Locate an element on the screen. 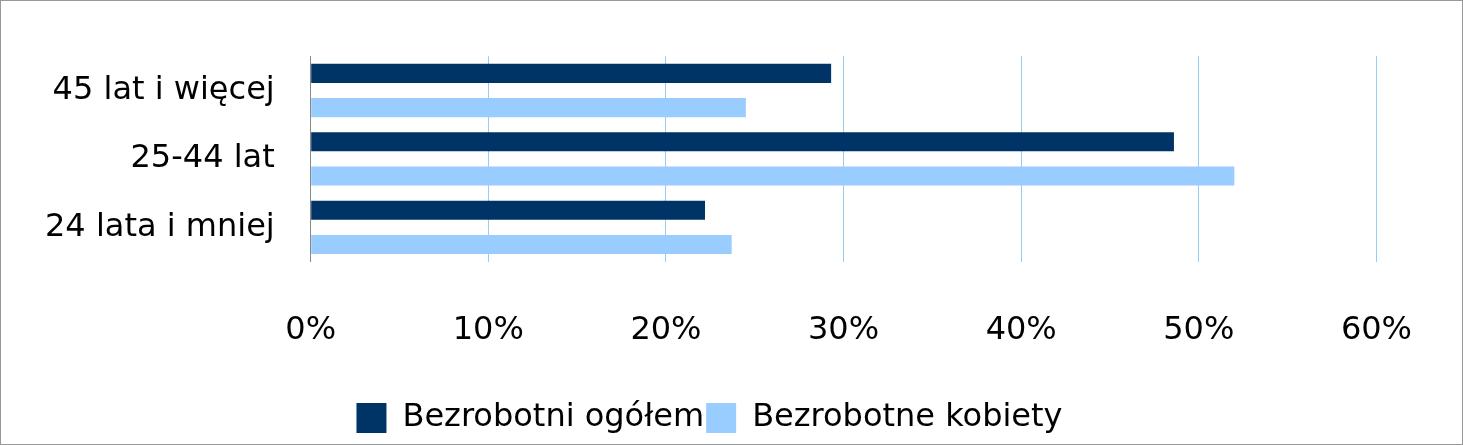  y-tick-label: 45 lat i więcej is located at coordinates (163, 87).